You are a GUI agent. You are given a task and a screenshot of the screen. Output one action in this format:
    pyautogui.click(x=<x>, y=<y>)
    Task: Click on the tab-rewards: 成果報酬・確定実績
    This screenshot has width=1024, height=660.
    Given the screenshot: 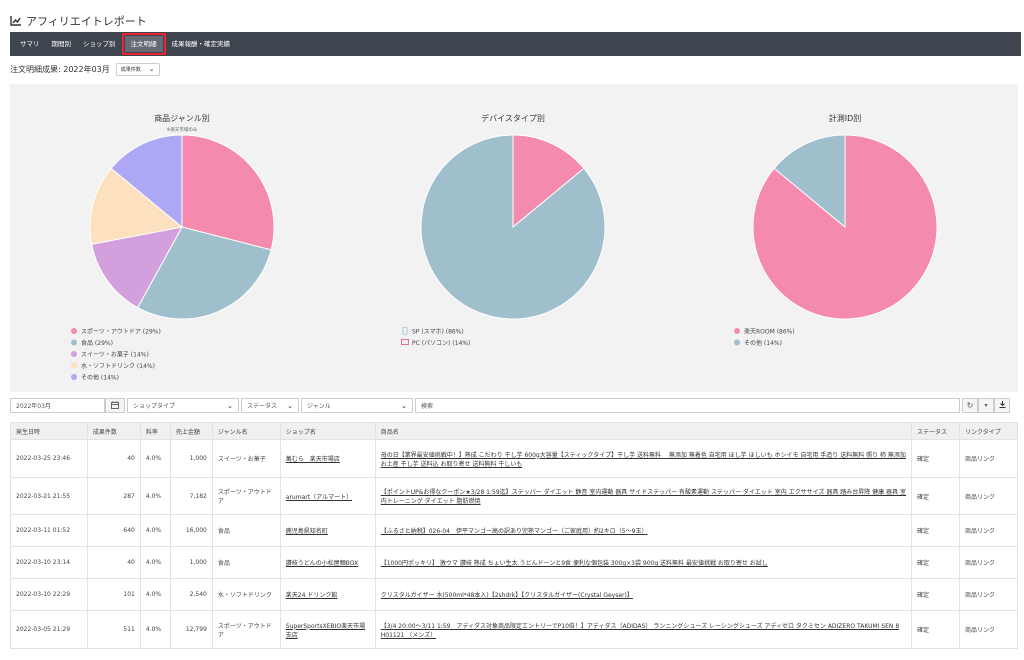 What is the action you would take?
    pyautogui.click(x=201, y=44)
    